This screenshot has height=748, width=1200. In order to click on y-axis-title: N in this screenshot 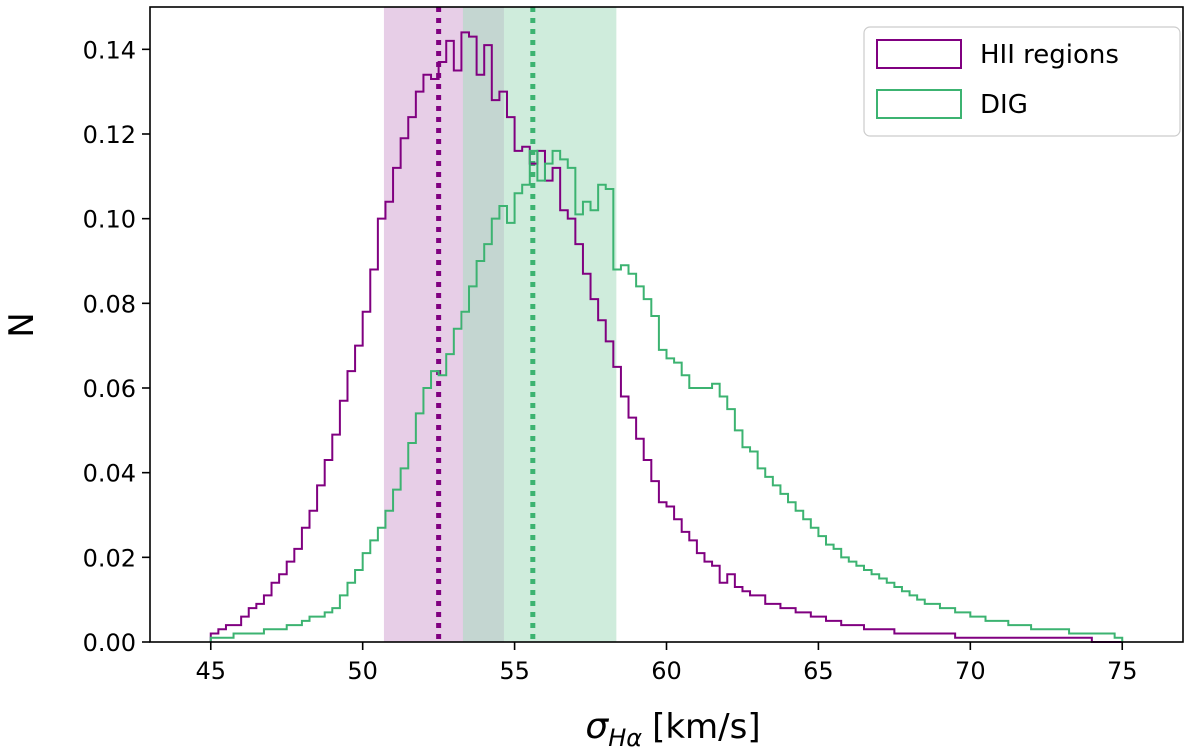, I will do `click(22, 324)`.